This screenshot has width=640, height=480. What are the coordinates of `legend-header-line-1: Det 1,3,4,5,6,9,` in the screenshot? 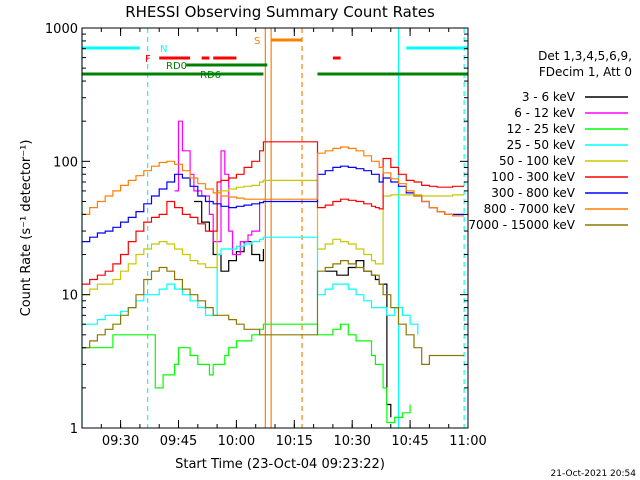 It's located at (585, 56).